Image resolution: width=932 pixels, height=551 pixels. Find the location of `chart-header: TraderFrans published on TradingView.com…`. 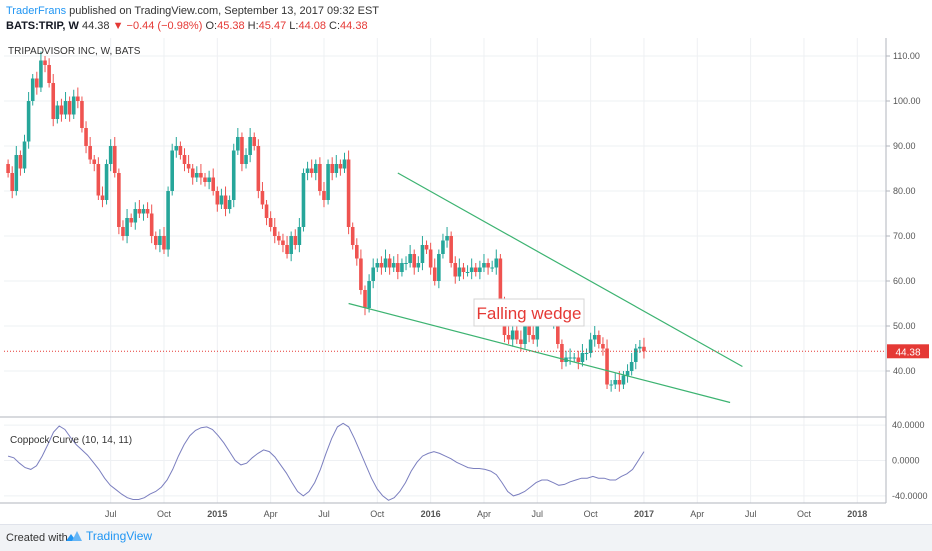

chart-header: TraderFrans published on TradingView.com… is located at coordinates (192, 19).